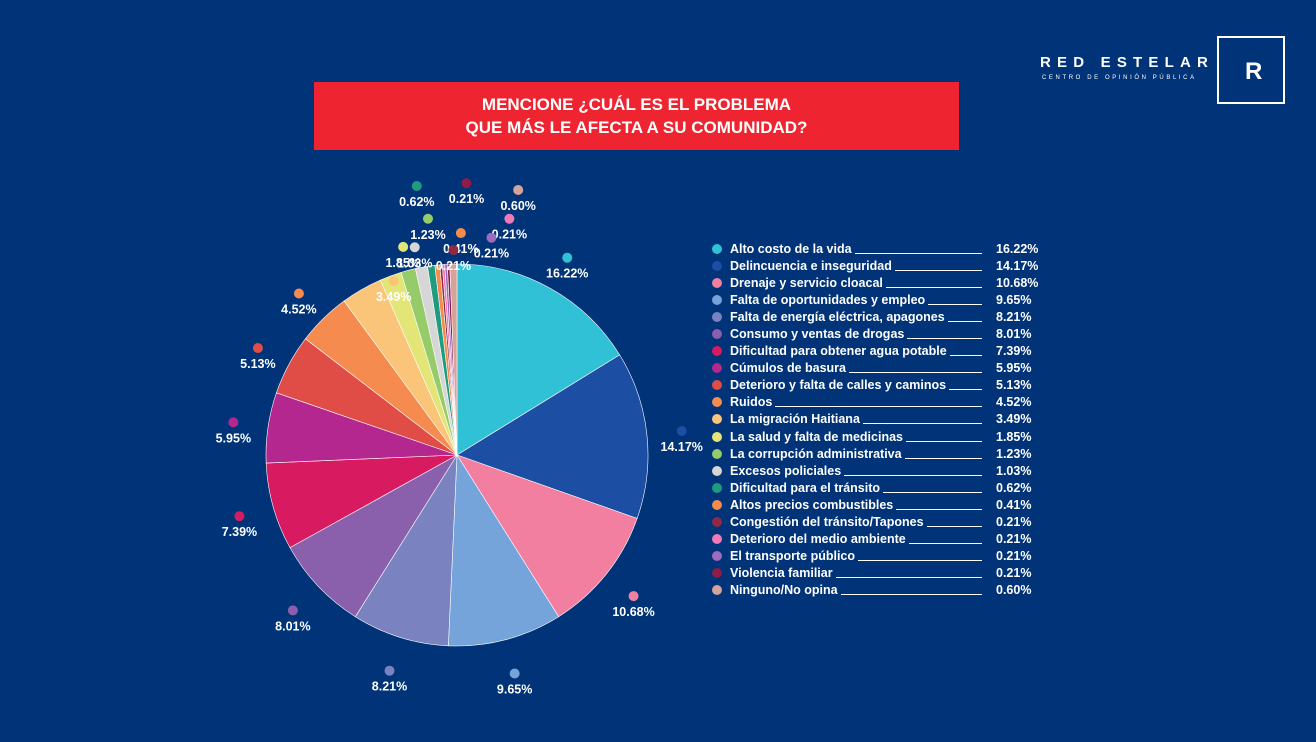  What do you see at coordinates (682, 447) in the screenshot?
I see `data-label-delincuencia-e-inseguridad: 14.17%` at bounding box center [682, 447].